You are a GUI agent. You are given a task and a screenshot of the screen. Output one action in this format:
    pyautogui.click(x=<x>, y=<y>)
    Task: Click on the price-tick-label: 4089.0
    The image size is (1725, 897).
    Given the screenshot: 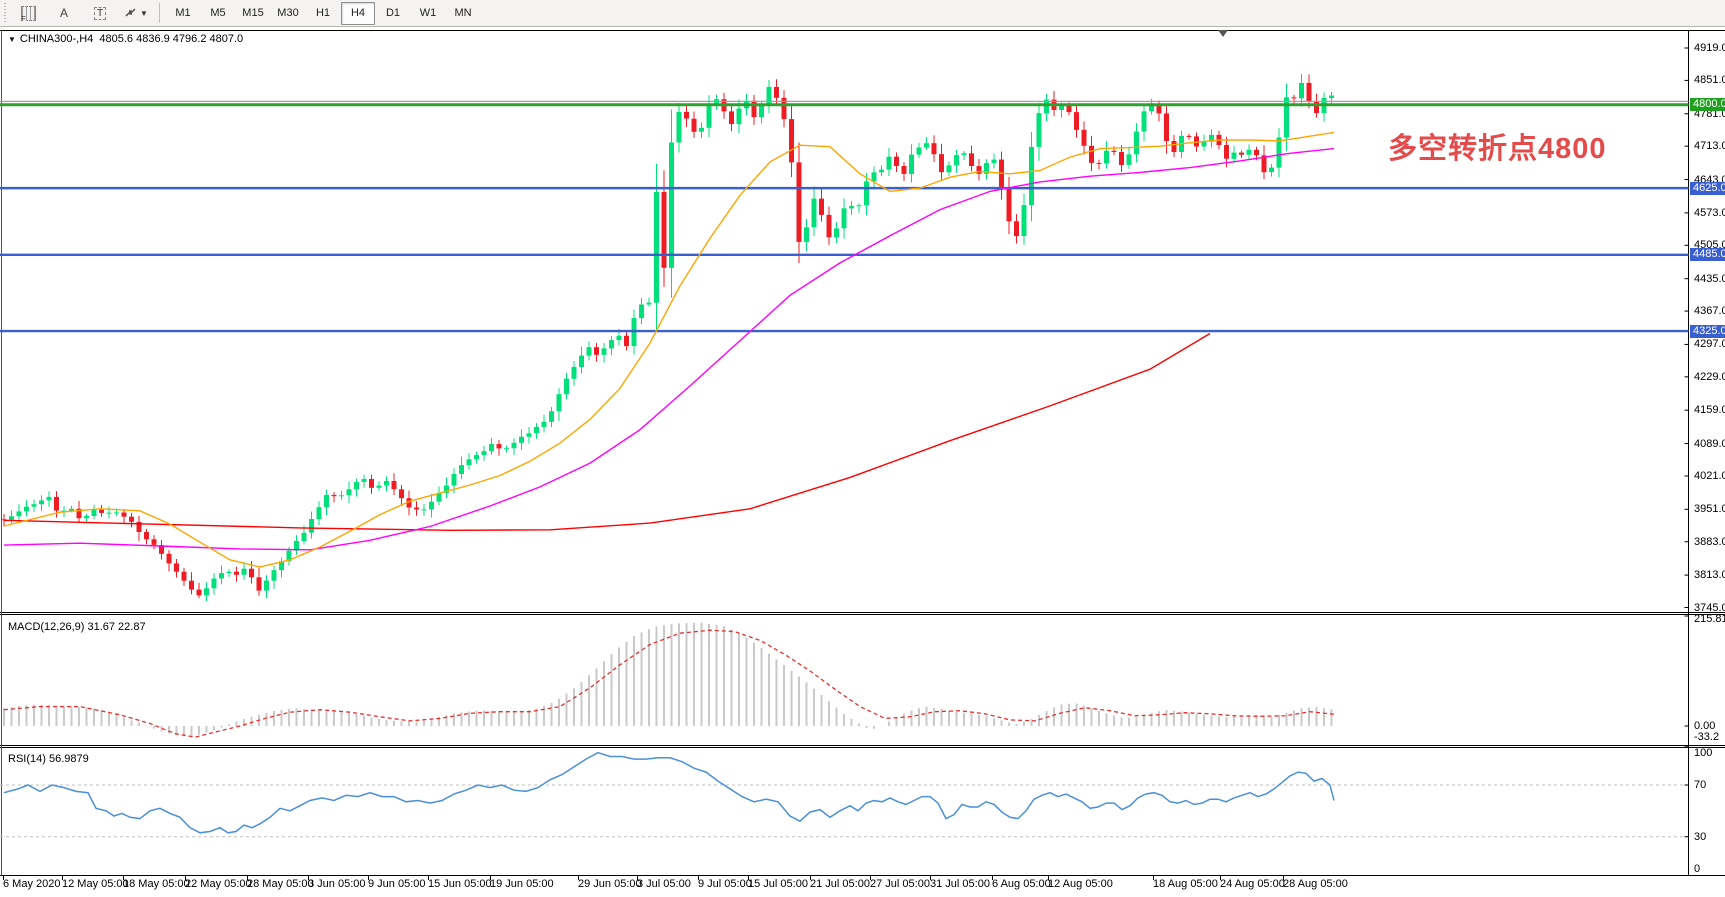 What is the action you would take?
    pyautogui.click(x=1709, y=443)
    